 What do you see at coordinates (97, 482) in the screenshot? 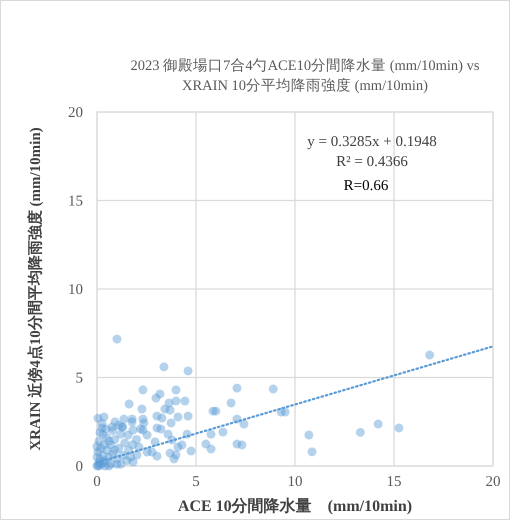
I see `x-tick-label: 0` at bounding box center [97, 482].